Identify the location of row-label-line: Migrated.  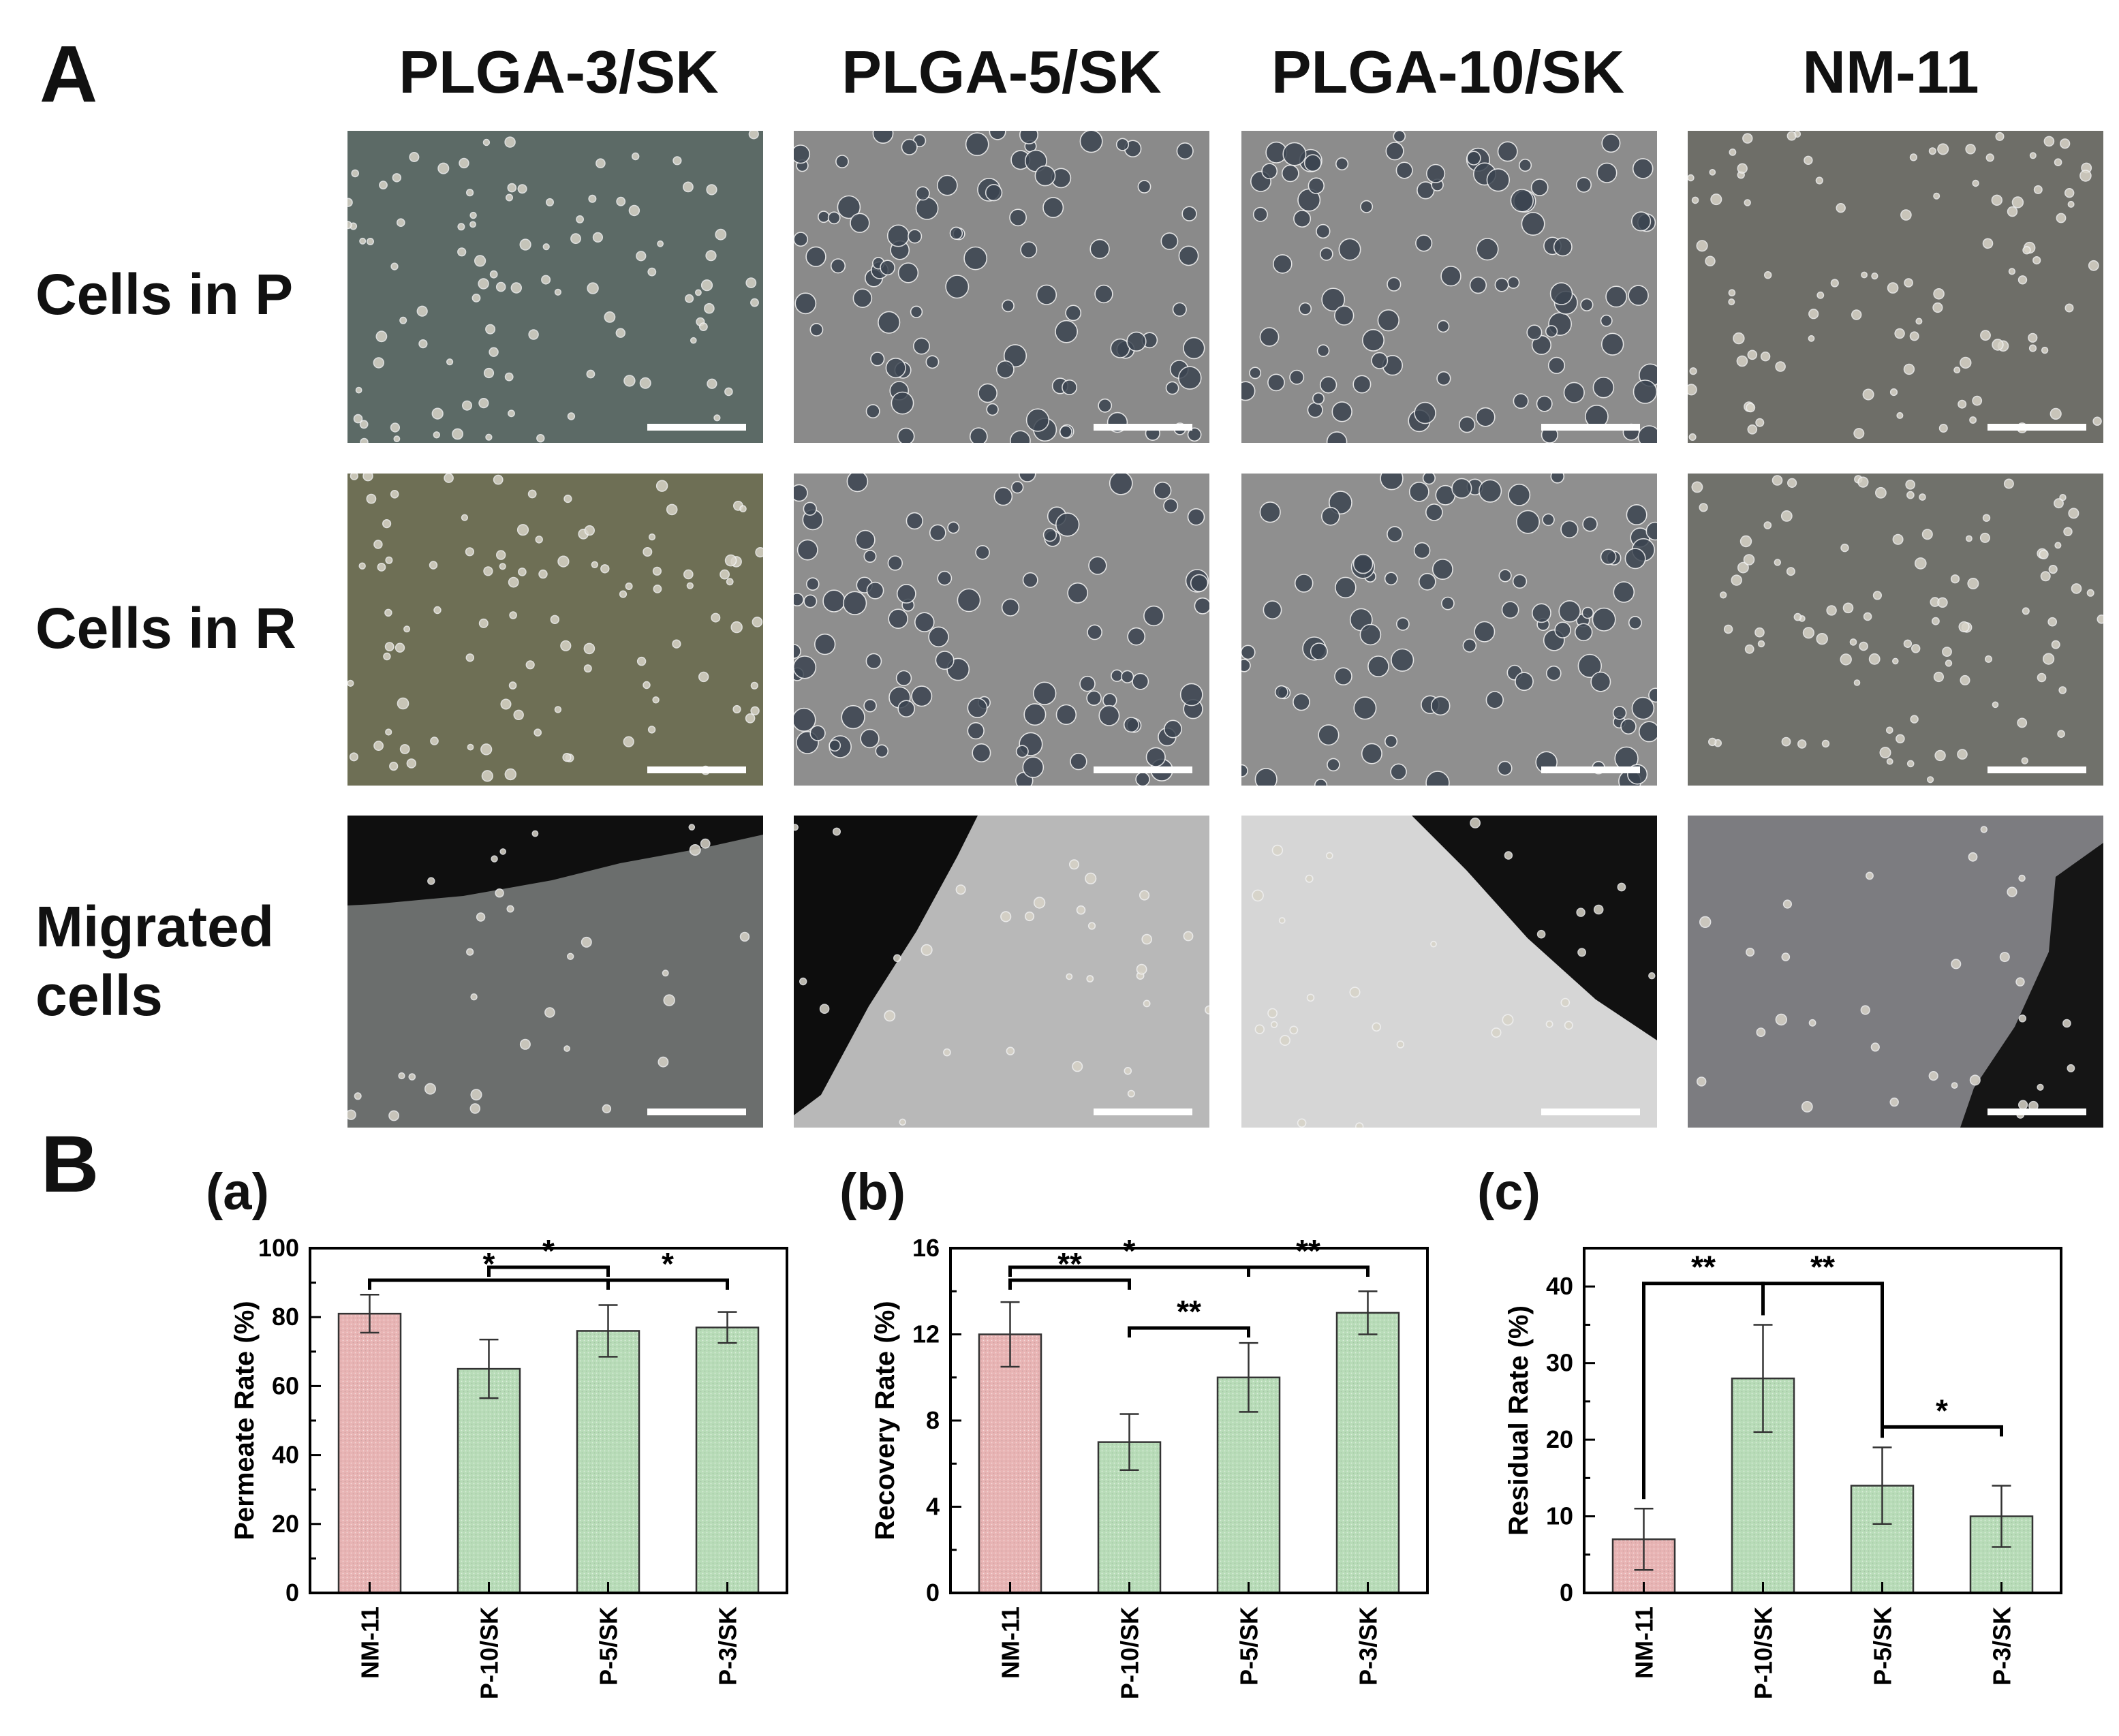
(155, 927).